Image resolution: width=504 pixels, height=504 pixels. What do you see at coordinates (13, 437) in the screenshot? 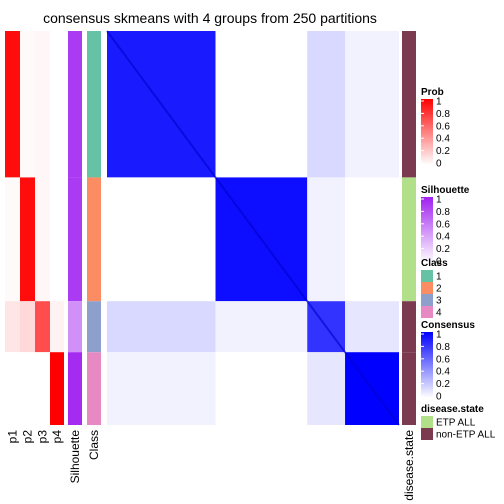
I see `annotation-label: p1` at bounding box center [13, 437].